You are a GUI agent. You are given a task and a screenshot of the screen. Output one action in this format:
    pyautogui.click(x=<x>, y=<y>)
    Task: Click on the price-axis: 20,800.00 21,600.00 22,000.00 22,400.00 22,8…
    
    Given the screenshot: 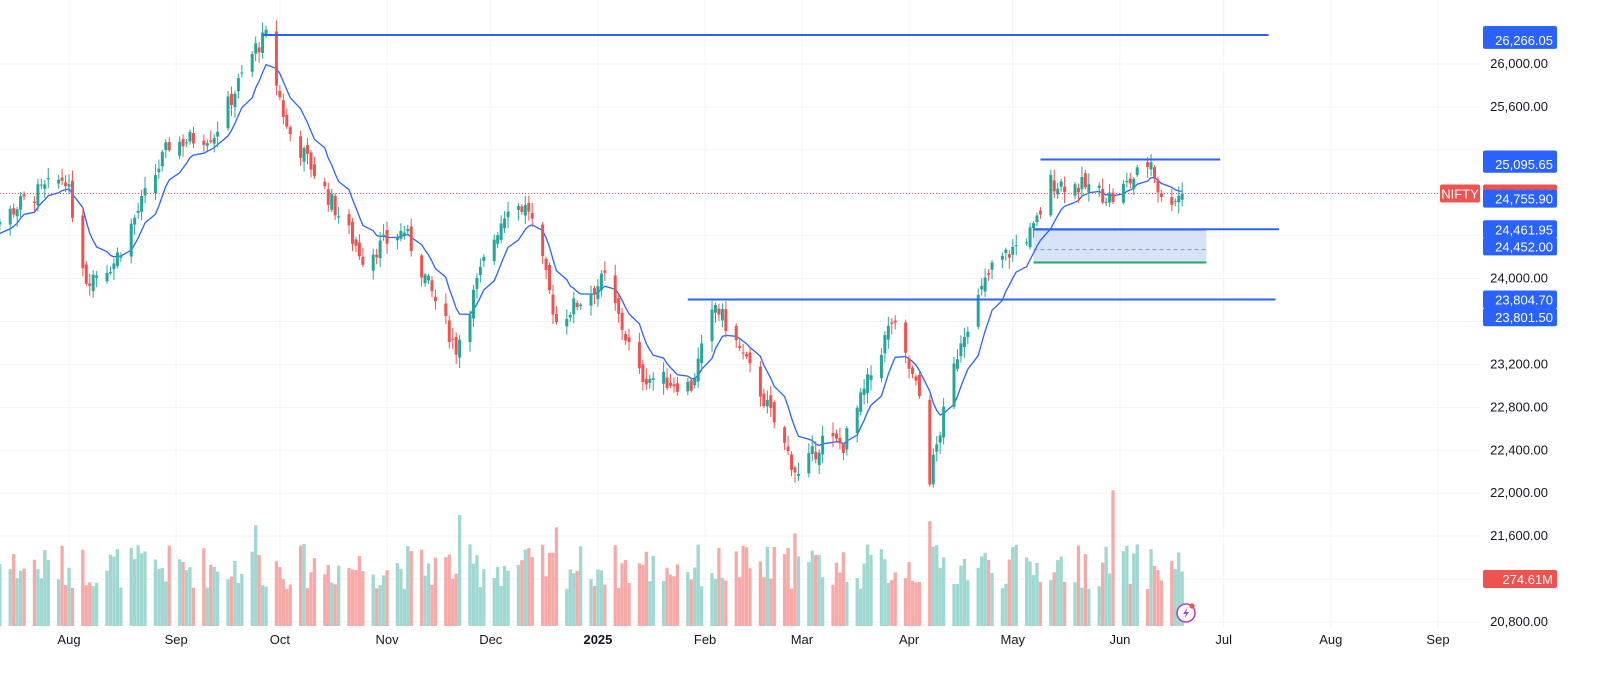 What is the action you would take?
    pyautogui.click(x=1519, y=342)
    